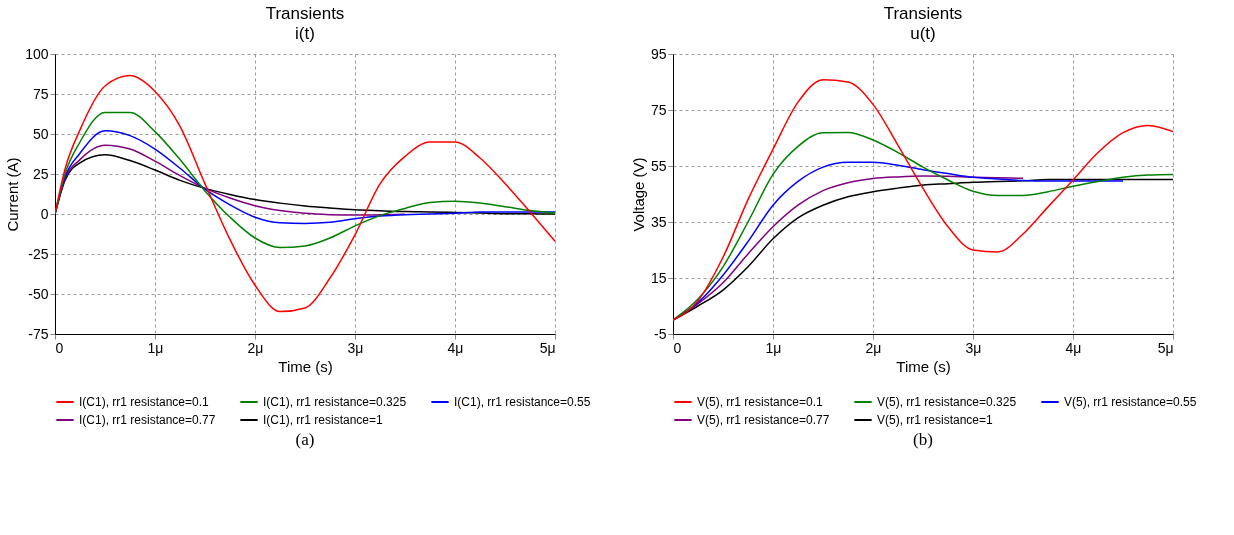 Image resolution: width=1234 pixels, height=535 pixels. What do you see at coordinates (144, 402) in the screenshot?
I see `legend-label: I(C1), rr1 resistance=0.1` at bounding box center [144, 402].